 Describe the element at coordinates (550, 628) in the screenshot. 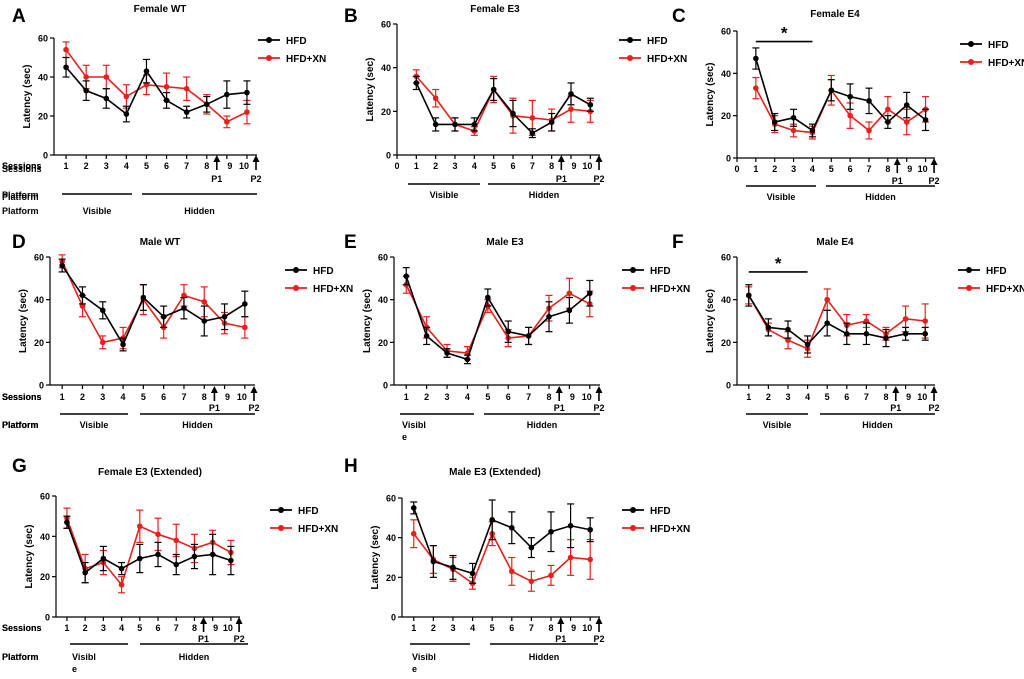

I see `x-tick-label: 8` at that location.